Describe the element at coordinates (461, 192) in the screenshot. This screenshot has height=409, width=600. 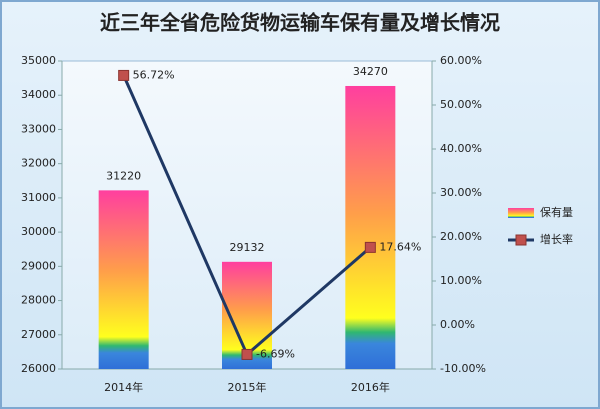
I see `y2-tick-label: 30.00%` at that location.